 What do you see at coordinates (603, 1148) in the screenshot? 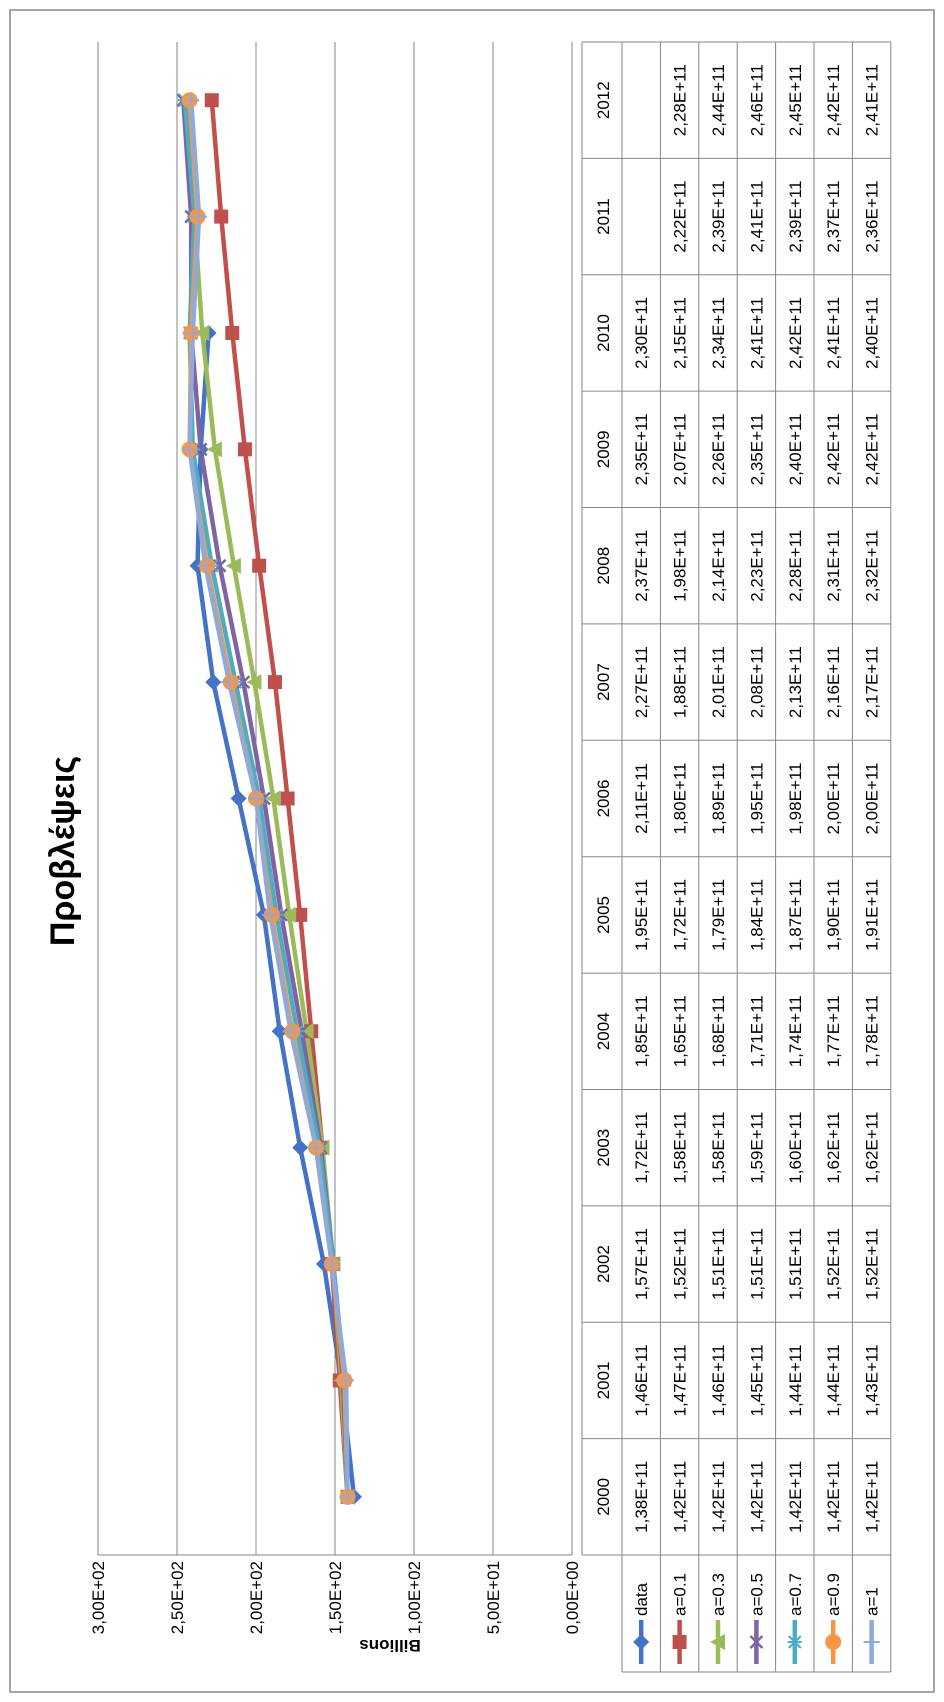
I see `table-header-year: 2003` at bounding box center [603, 1148].